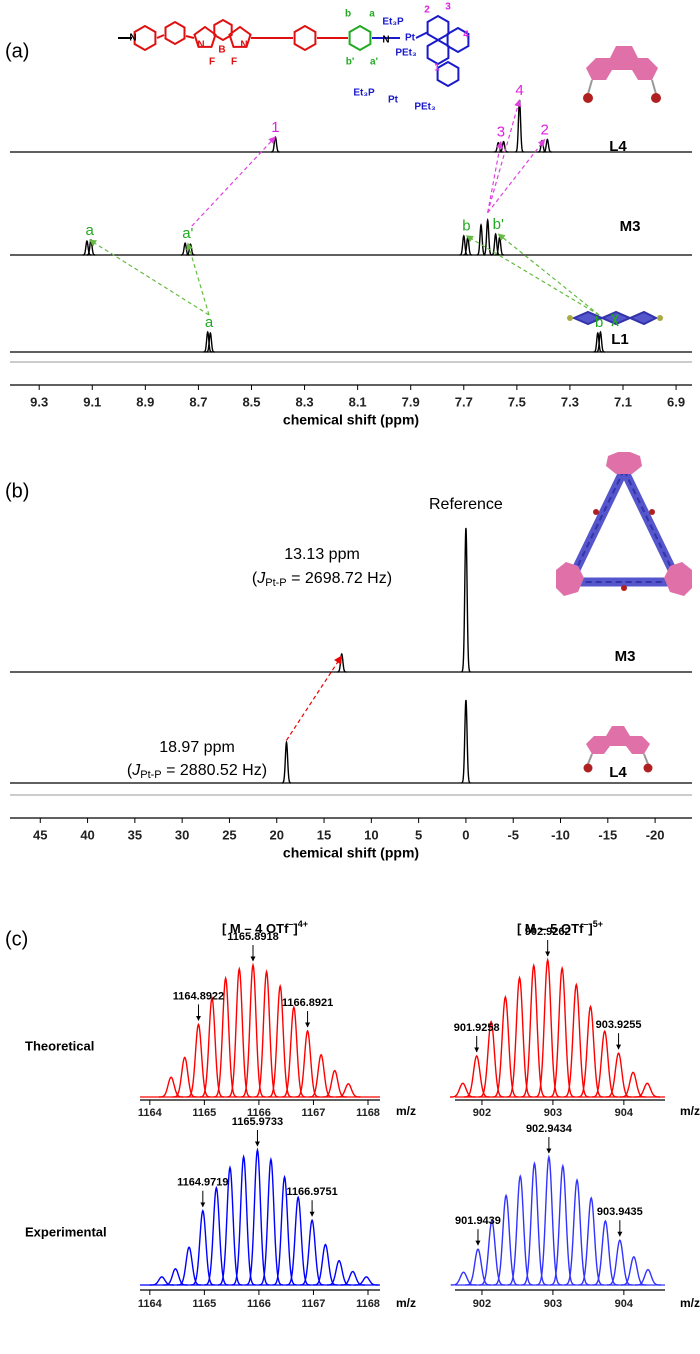 This screenshot has width=700, height=1354. What do you see at coordinates (619, 1025) in the screenshot?
I see `peak-value-label: 903.9255` at bounding box center [619, 1025].